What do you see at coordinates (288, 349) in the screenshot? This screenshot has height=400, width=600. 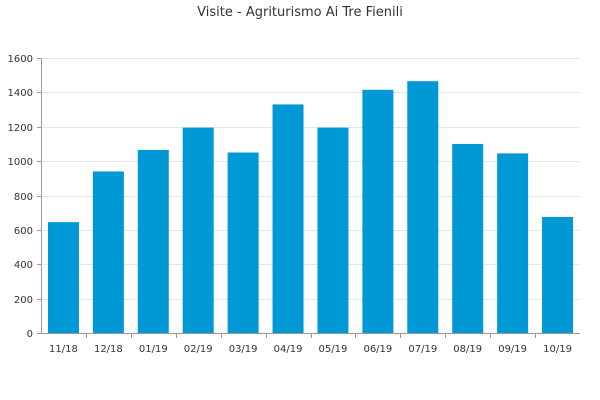 I see `x-tick-label: 04/19` at bounding box center [288, 349].